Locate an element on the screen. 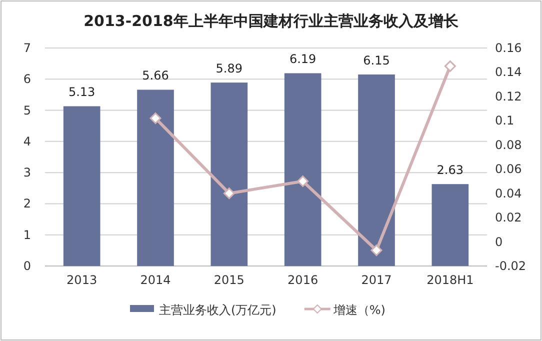 The height and width of the screenshot is (341, 542). x-tick-label: 2015 is located at coordinates (229, 280).